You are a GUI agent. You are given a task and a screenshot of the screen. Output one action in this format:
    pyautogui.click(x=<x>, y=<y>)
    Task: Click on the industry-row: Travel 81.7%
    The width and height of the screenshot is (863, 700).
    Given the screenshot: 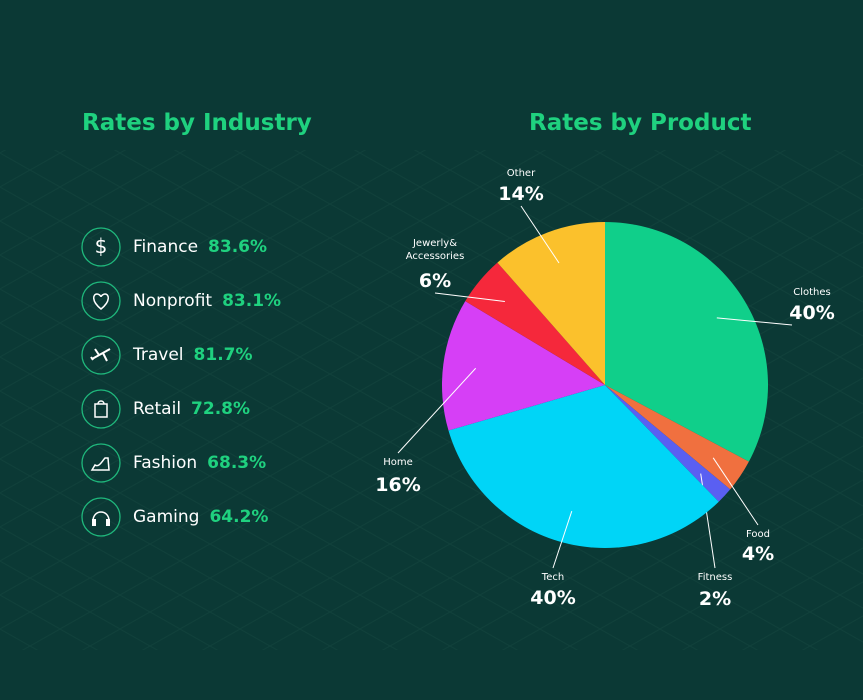 What is the action you would take?
    pyautogui.click(x=167, y=355)
    